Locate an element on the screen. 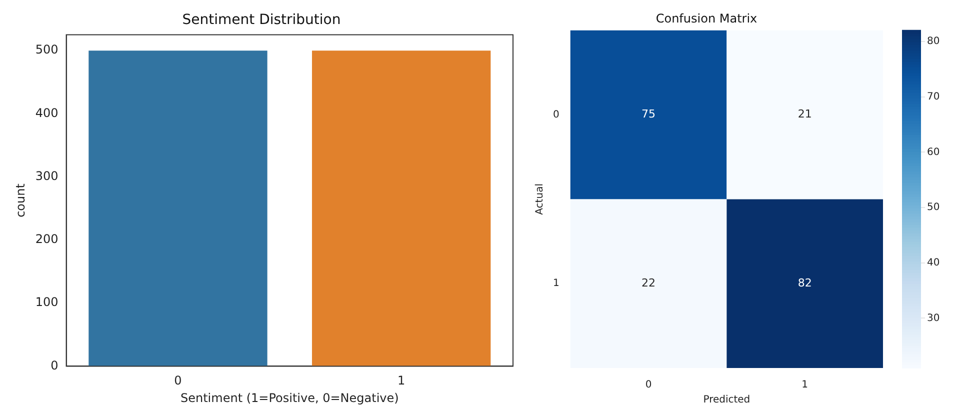  y-tick-label: 300 is located at coordinates (46, 175).